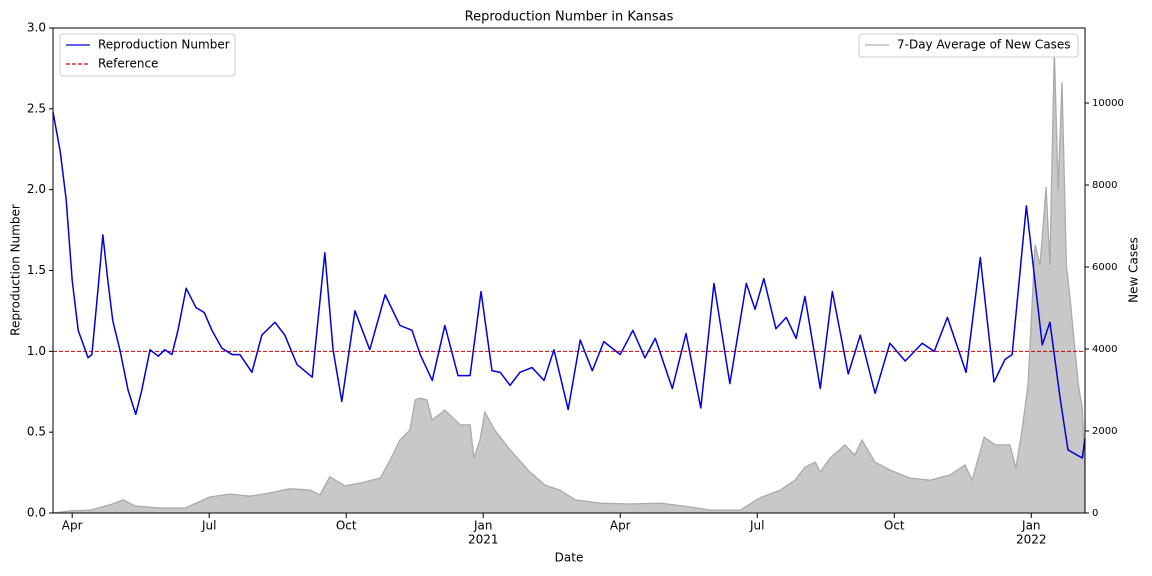 This screenshot has width=1152, height=576. I want to click on y-tick-label: 0.0, so click(36, 513).